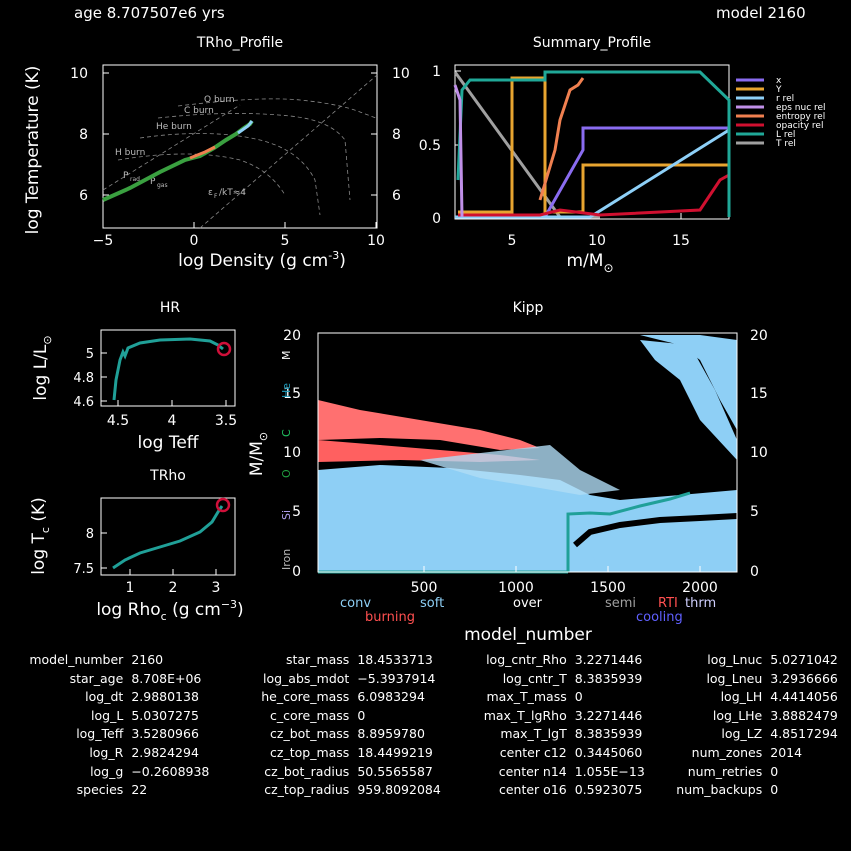 This screenshot has height=851, width=851. What do you see at coordinates (737, 715) in the screenshot?
I see `stat-key: log_LHe` at bounding box center [737, 715].